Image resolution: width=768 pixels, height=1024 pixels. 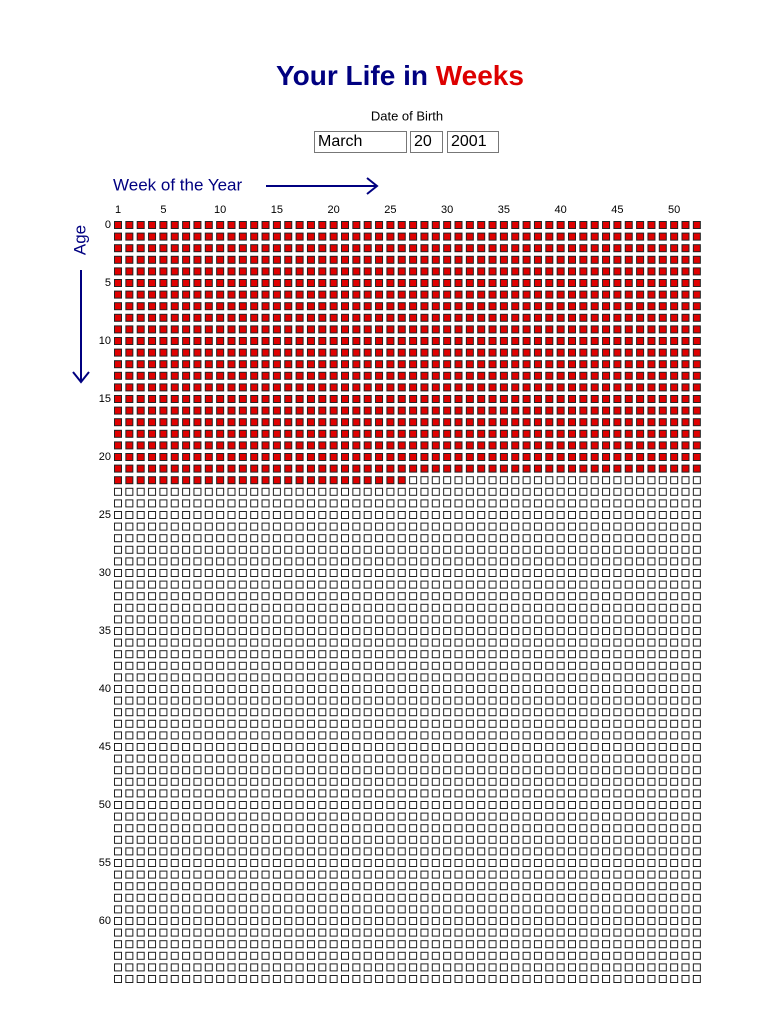 I want to click on day-input, so click(x=426, y=142).